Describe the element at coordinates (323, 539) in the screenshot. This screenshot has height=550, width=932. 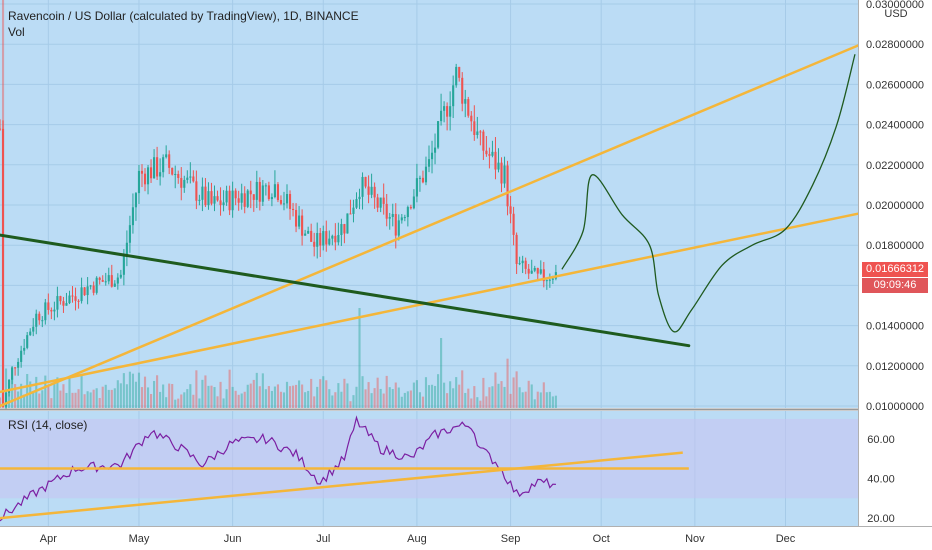
I see `time-tick-label: Jul` at that location.